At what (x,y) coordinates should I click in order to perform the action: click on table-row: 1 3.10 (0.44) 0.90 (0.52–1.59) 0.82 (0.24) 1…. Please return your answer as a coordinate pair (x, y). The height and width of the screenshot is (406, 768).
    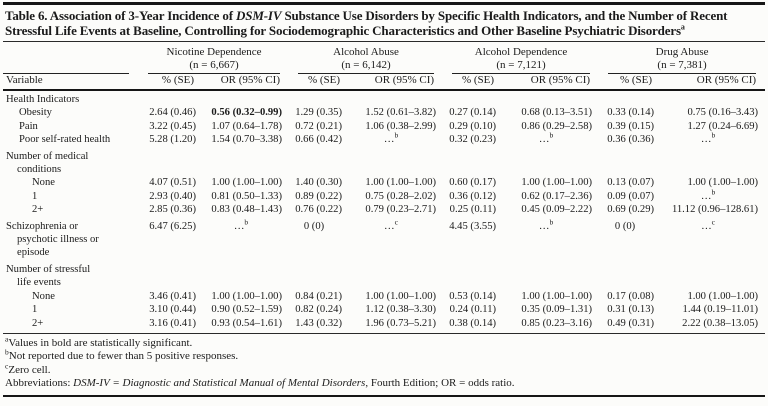
    Looking at the image, I should click on (384, 309).